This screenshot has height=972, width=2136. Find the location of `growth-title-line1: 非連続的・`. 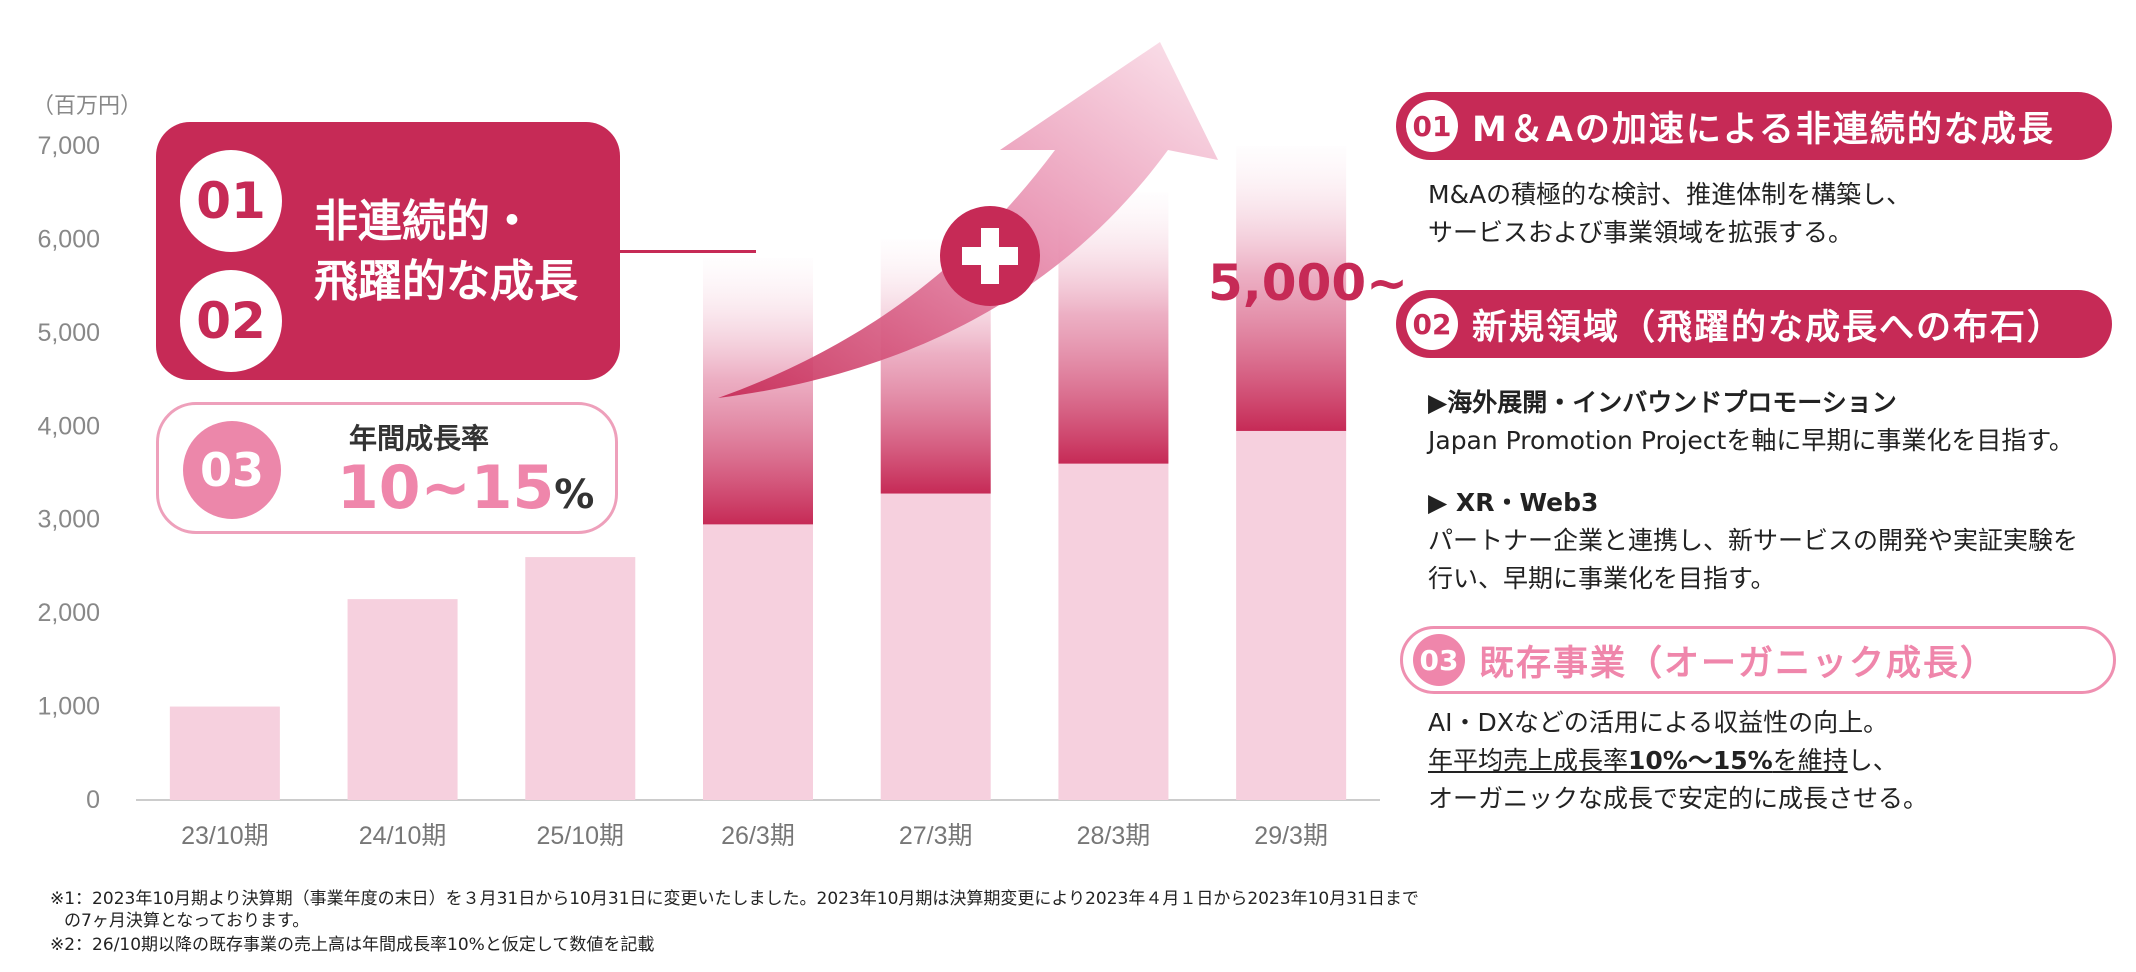

growth-title-line1: 非連続的・ is located at coordinates (424, 221).